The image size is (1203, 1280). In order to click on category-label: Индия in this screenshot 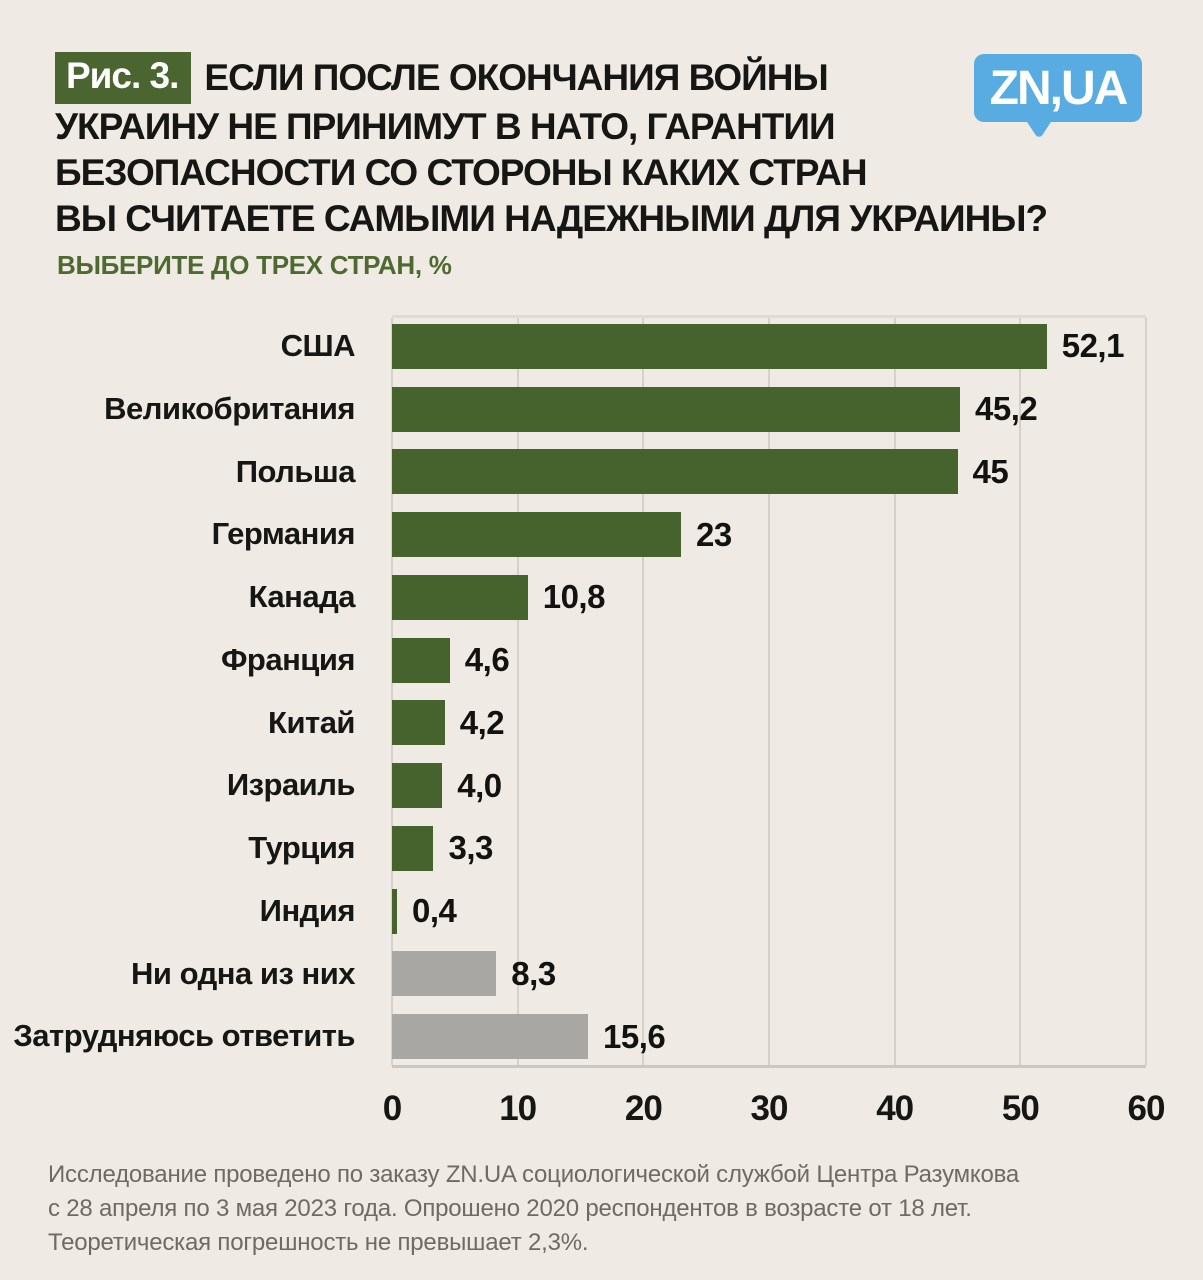, I will do `click(307, 910)`.